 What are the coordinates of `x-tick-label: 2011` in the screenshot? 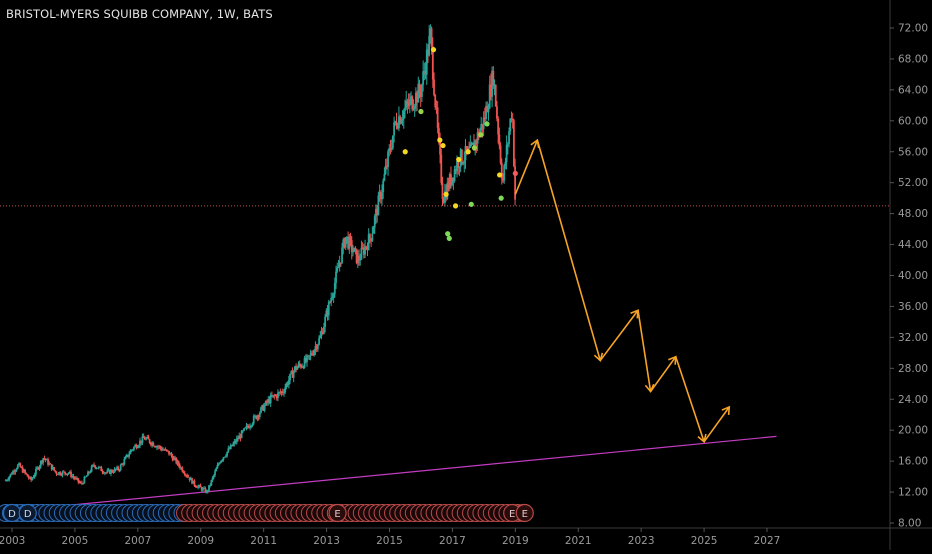 It's located at (263, 541).